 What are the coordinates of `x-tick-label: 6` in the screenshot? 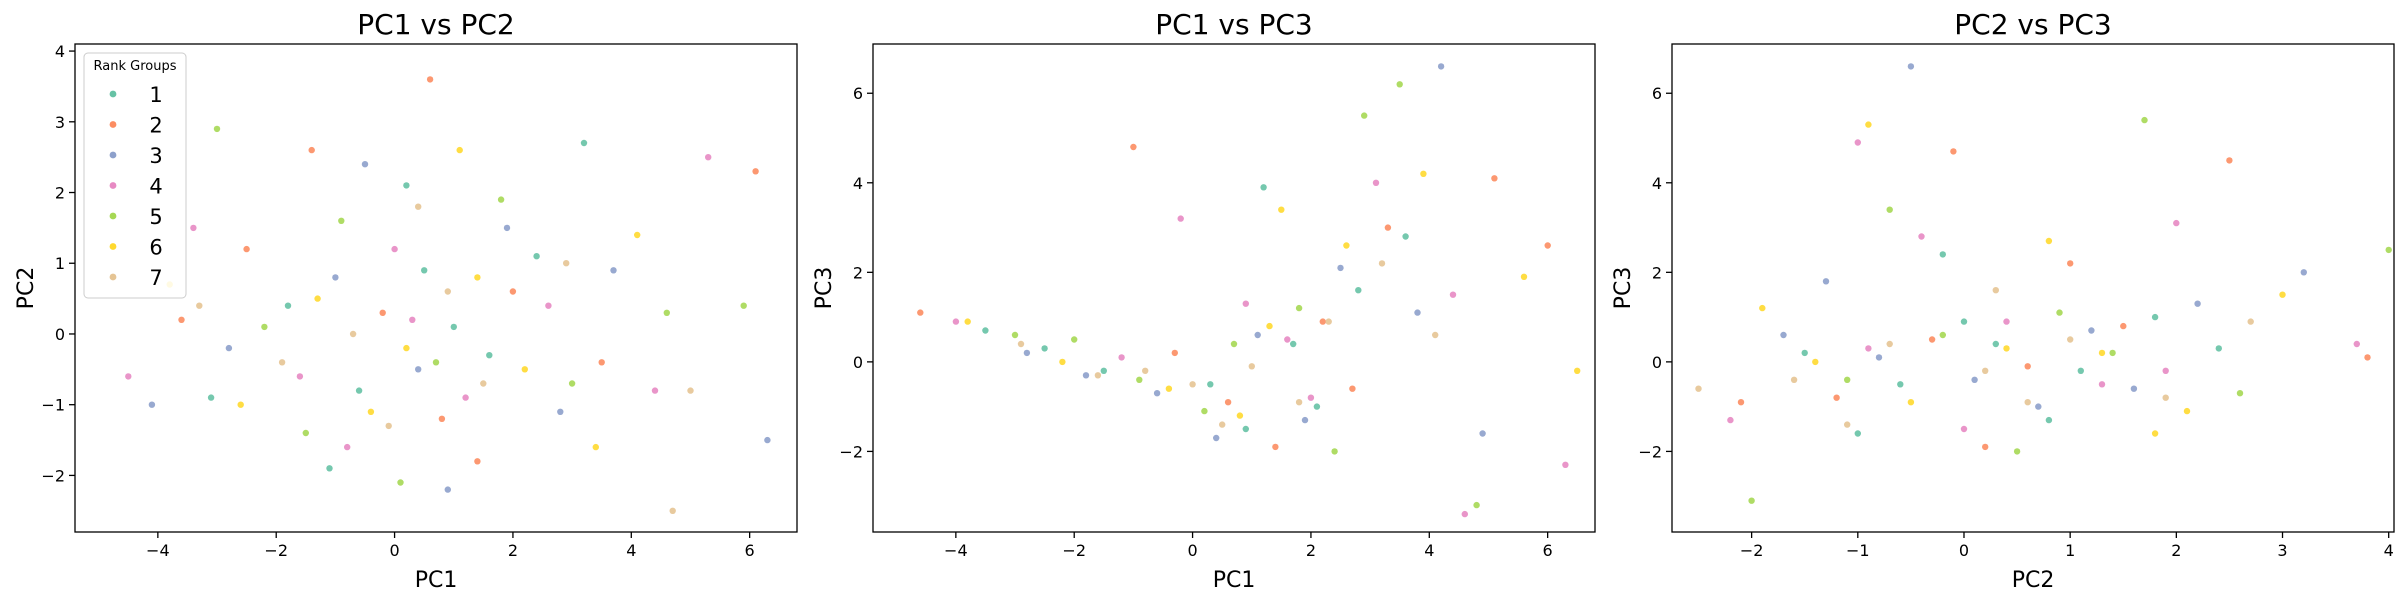 It's located at (1548, 550).